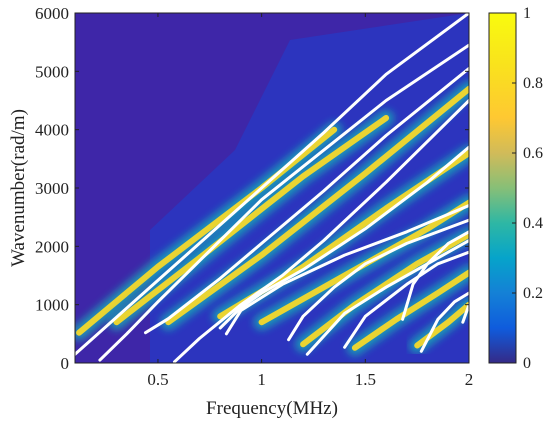 The height and width of the screenshot is (423, 550). Describe the element at coordinates (533, 293) in the screenshot. I see `colorbar-tick-label: 0.2` at that location.